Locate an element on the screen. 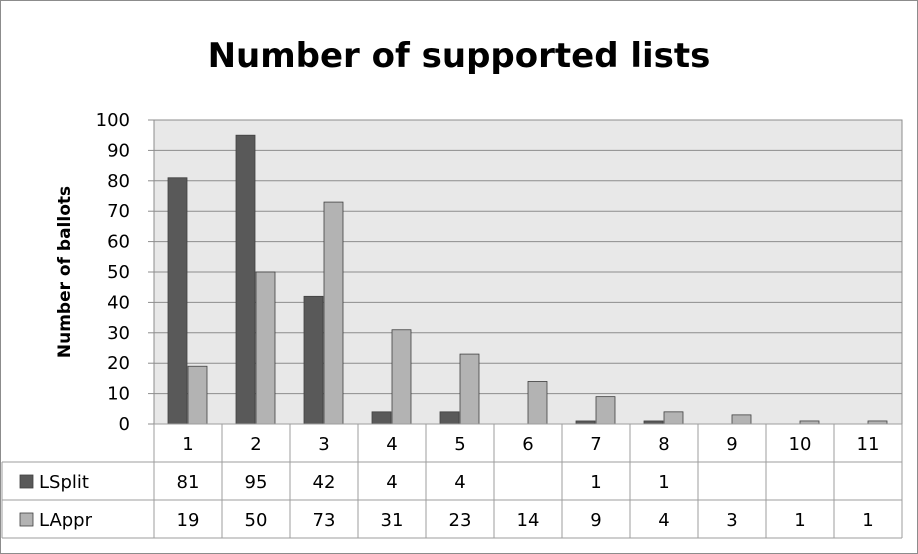  x-tick-label: 9 is located at coordinates (731, 444).